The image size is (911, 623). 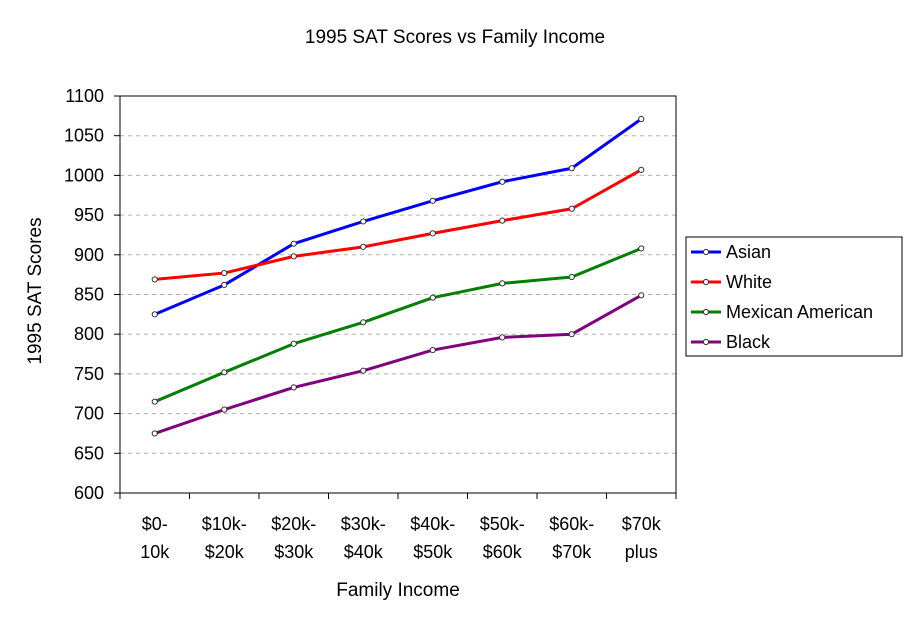 What do you see at coordinates (294, 552) in the screenshot?
I see `x-tick-label: $30k` at bounding box center [294, 552].